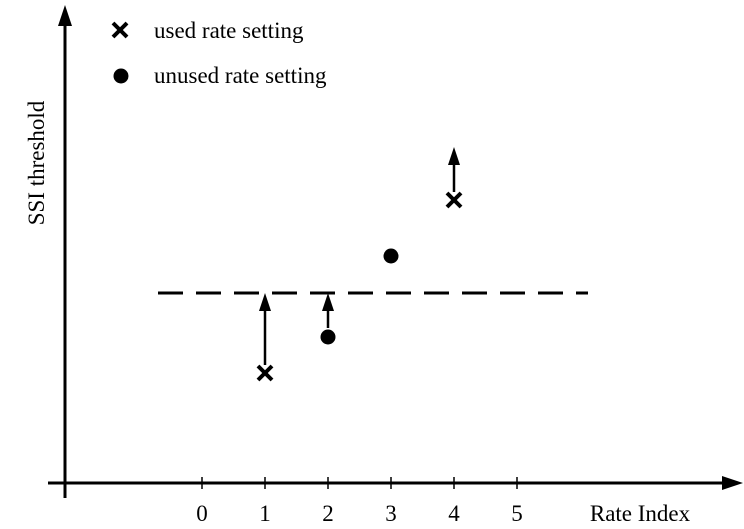  Describe the element at coordinates (640, 513) in the screenshot. I see `x-axis-label: Rate Index` at that location.